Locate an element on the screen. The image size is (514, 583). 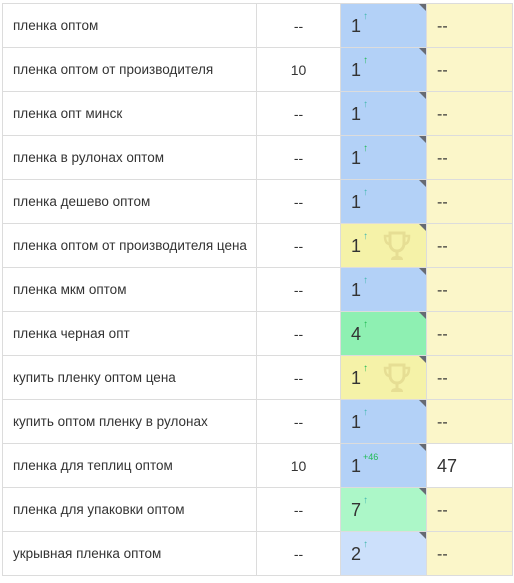
position-value: 2 is located at coordinates (356, 554).